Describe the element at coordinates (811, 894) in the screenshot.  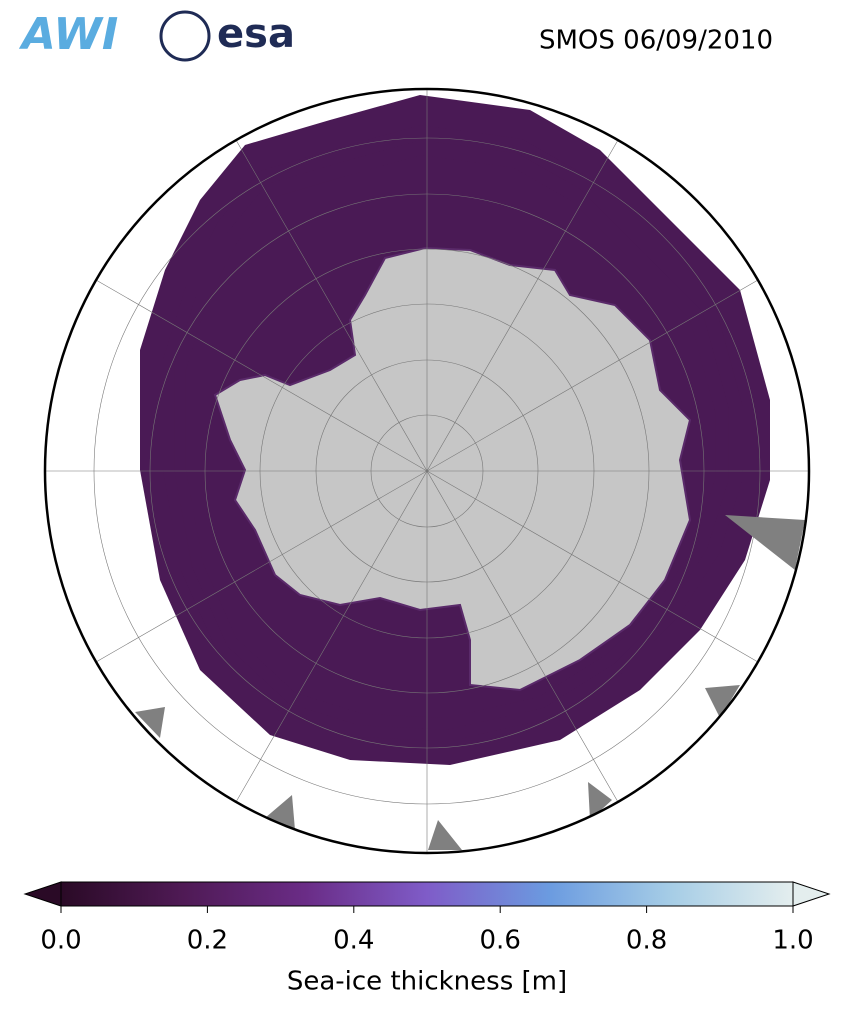
I see `extend-high` at that location.